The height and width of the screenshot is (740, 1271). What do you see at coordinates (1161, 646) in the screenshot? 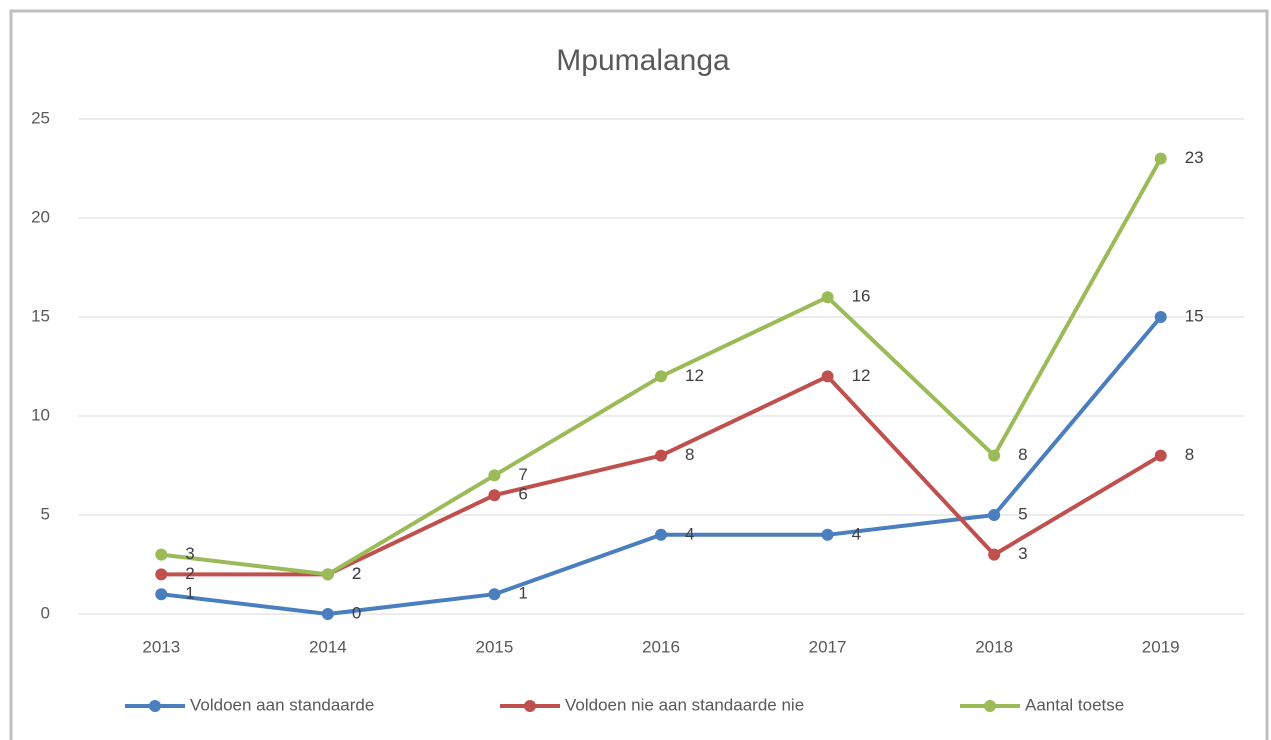
I see `x-tick-label: 2019` at bounding box center [1161, 646].